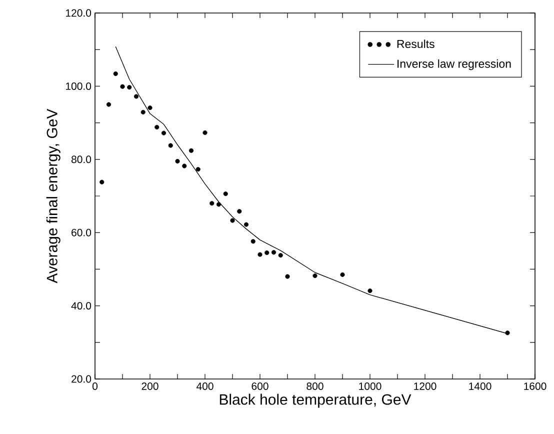 This screenshot has width=554, height=434. I want to click on x-tick-label: 1200, so click(425, 386).